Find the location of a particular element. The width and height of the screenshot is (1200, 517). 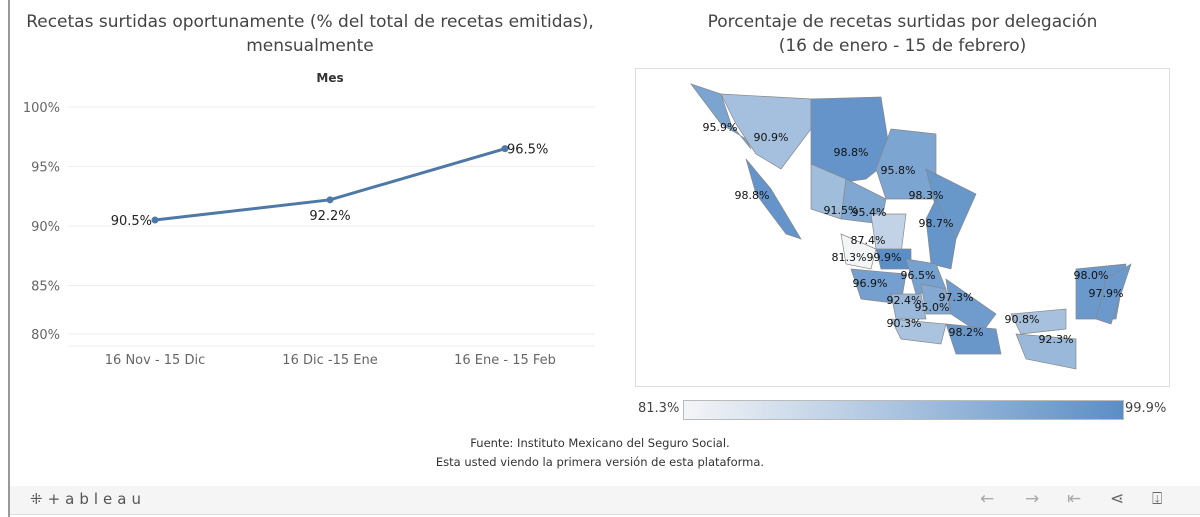

legend-min: 81.3% is located at coordinates (659, 408).